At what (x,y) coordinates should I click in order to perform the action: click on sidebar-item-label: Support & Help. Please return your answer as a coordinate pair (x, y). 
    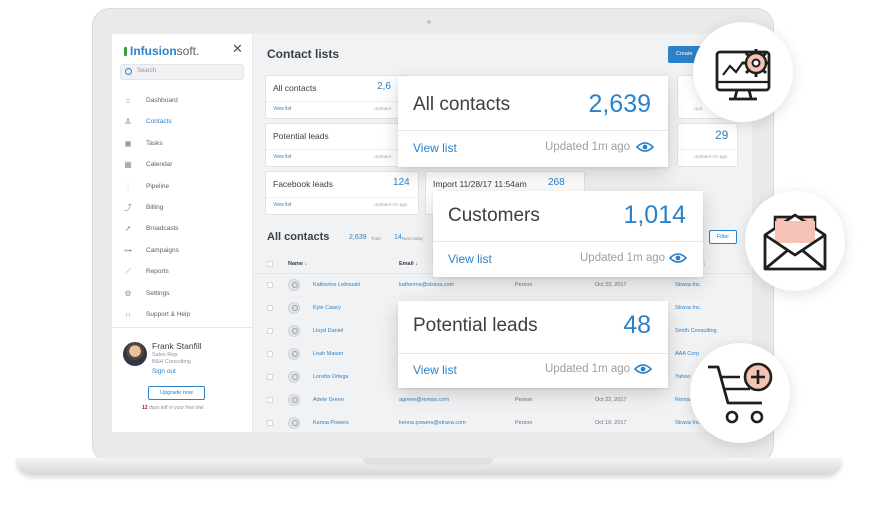
    Looking at the image, I should click on (168, 314).